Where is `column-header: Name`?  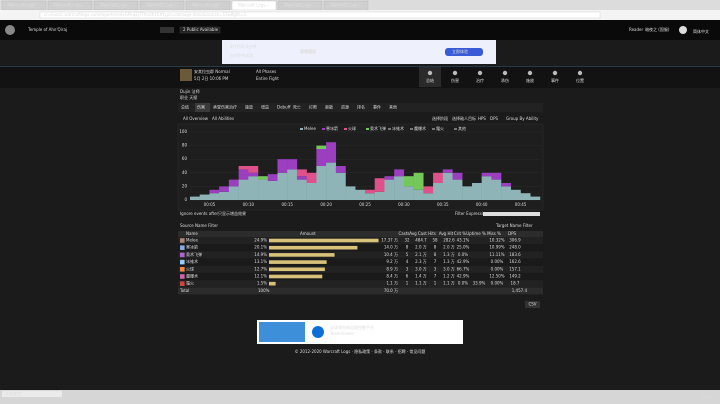
column-header: Name is located at coordinates (192, 233).